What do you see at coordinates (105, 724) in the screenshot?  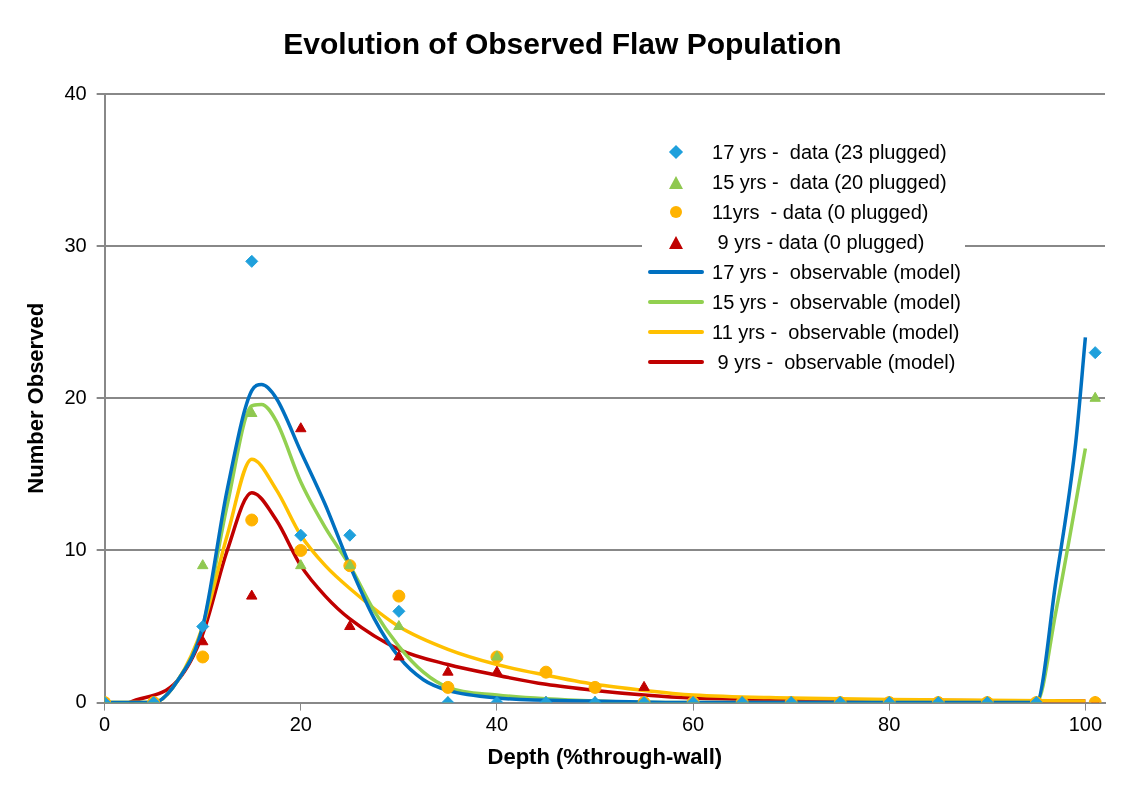 I see `x-tick-label: 0` at bounding box center [105, 724].